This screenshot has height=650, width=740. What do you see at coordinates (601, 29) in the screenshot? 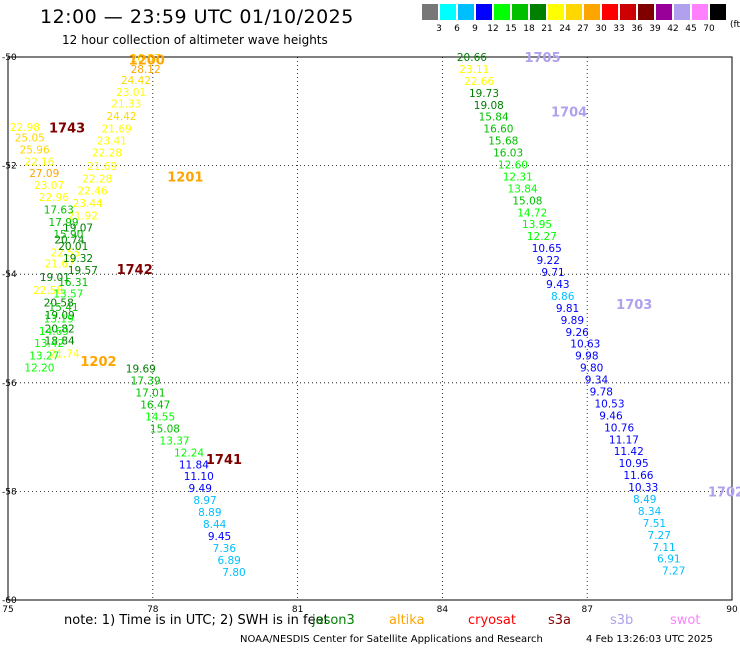
I see `scale-label: 30` at bounding box center [601, 29].